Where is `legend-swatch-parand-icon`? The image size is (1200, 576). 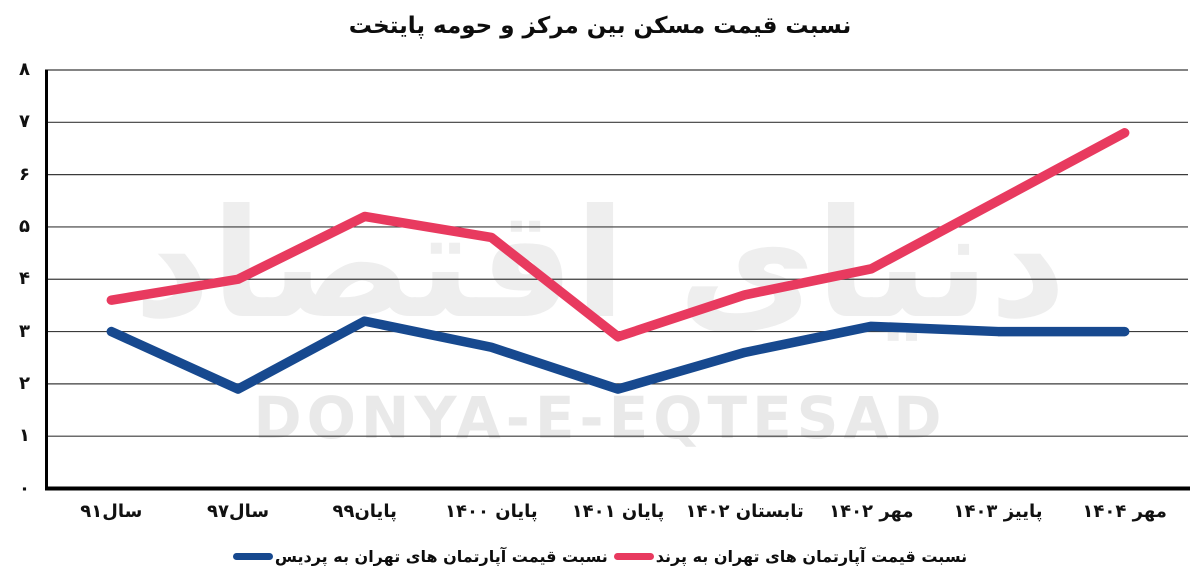
legend-swatch-parand-icon is located at coordinates (633, 556).